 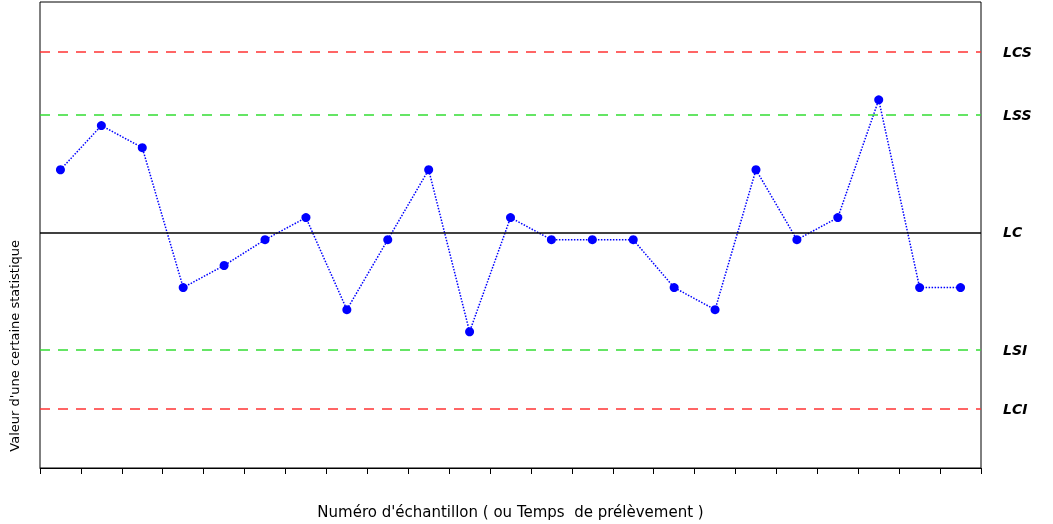 What do you see at coordinates (1017, 51) in the screenshot?
I see `ref-line-label: LCS` at bounding box center [1017, 51].